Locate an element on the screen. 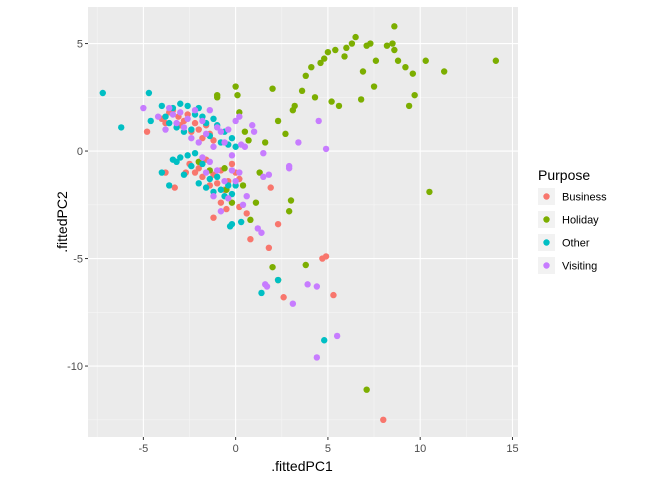 This screenshot has width=672, height=480. y-tick-label: 0 is located at coordinates (80, 152).